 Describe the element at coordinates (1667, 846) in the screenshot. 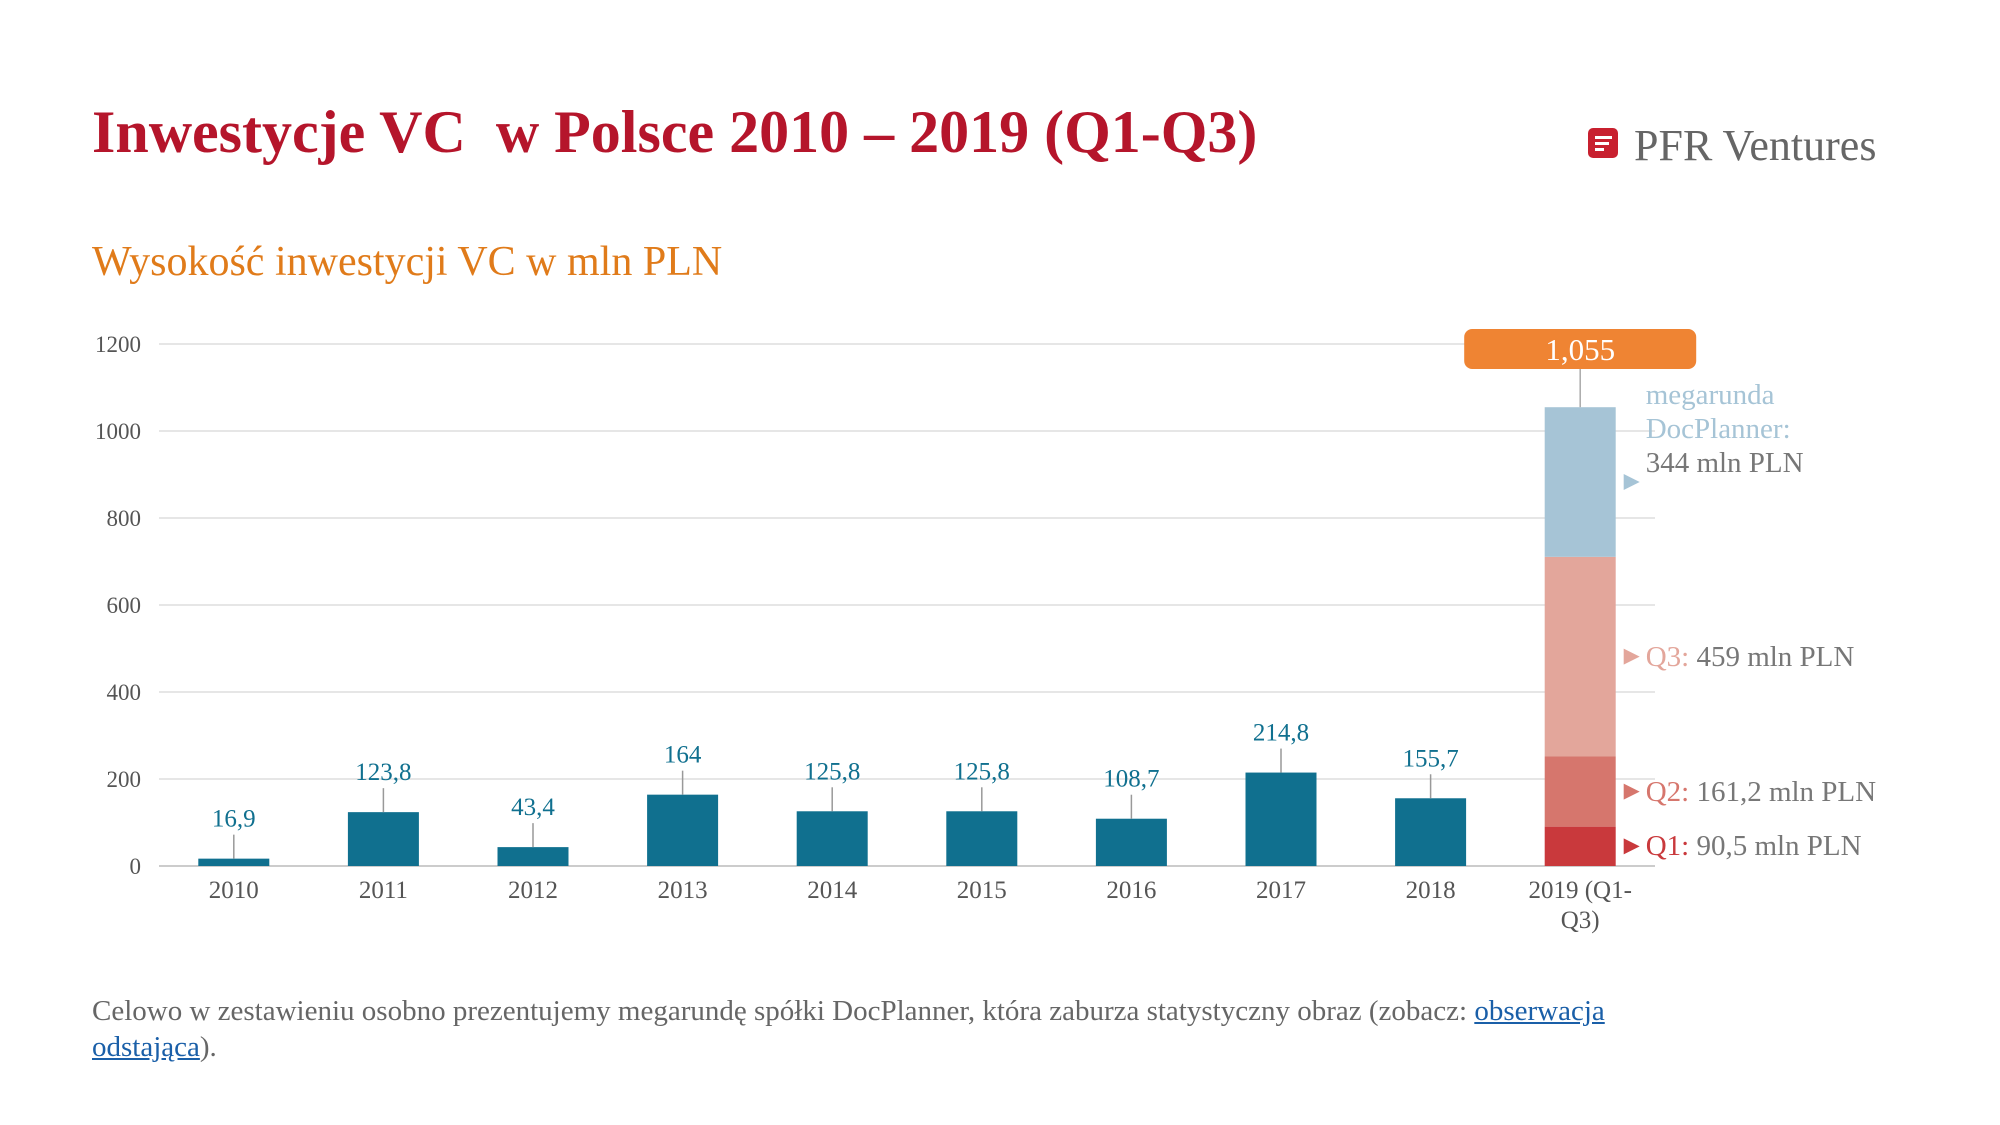

I see `series-name: Q1:` at that location.